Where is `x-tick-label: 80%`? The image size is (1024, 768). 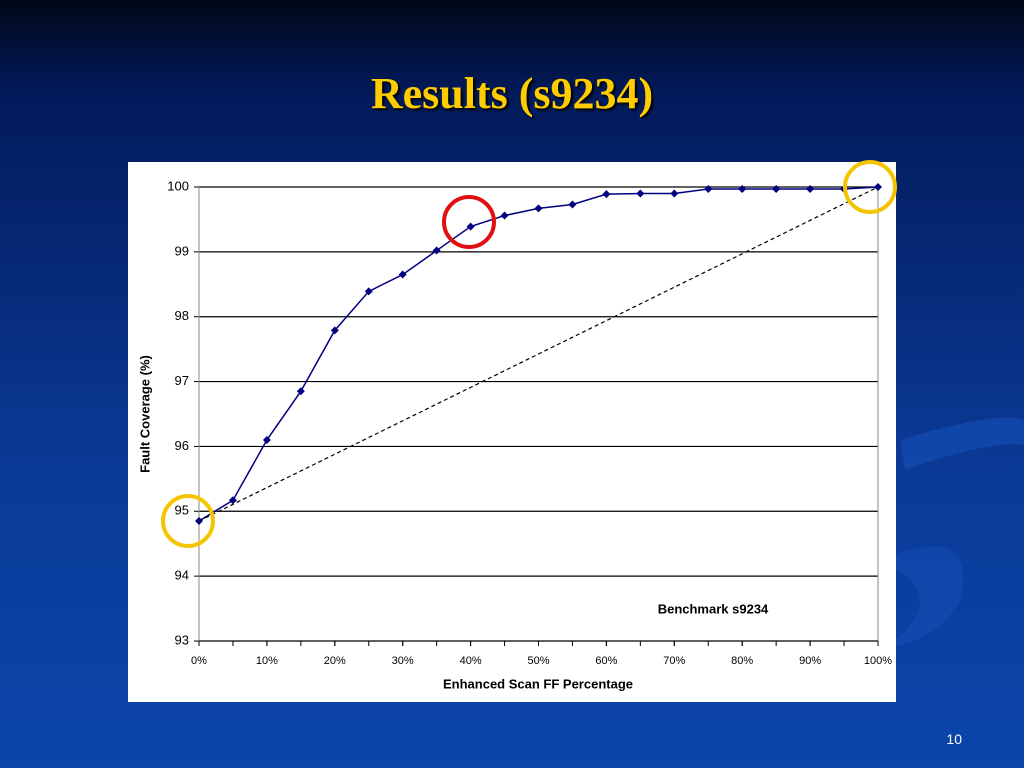
x-tick-label: 80% is located at coordinates (742, 661).